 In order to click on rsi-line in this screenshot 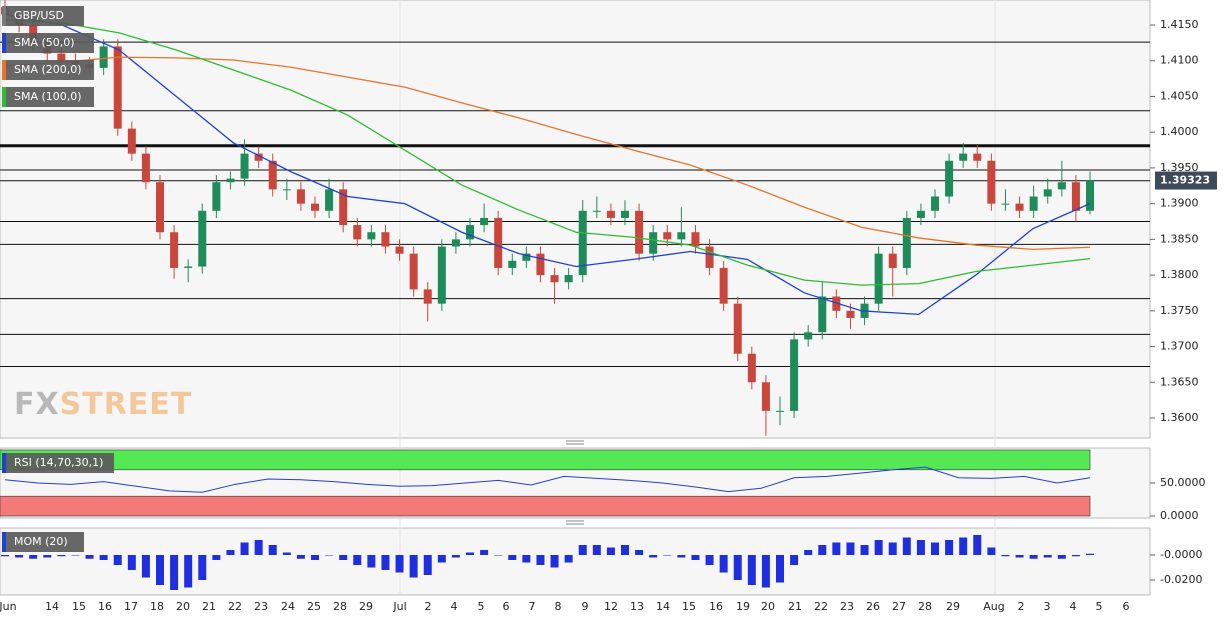, I will do `click(547, 479)`.